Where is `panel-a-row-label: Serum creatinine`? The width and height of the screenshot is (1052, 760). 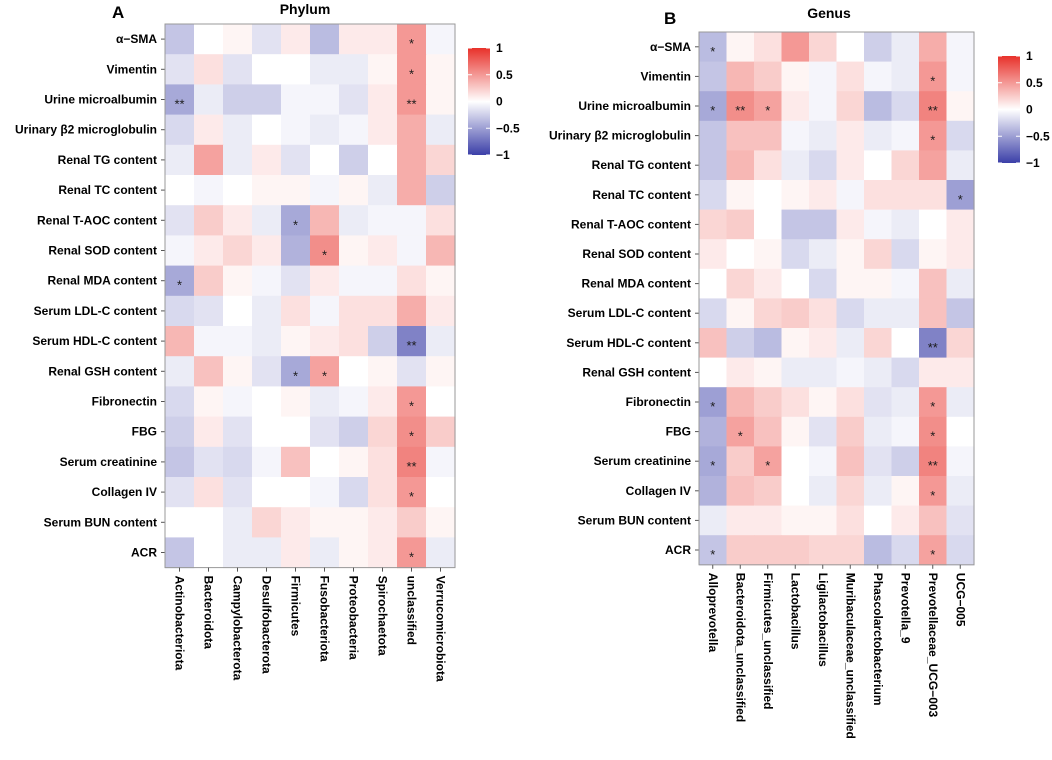 panel-a-row-label: Serum creatinine is located at coordinates (109, 462).